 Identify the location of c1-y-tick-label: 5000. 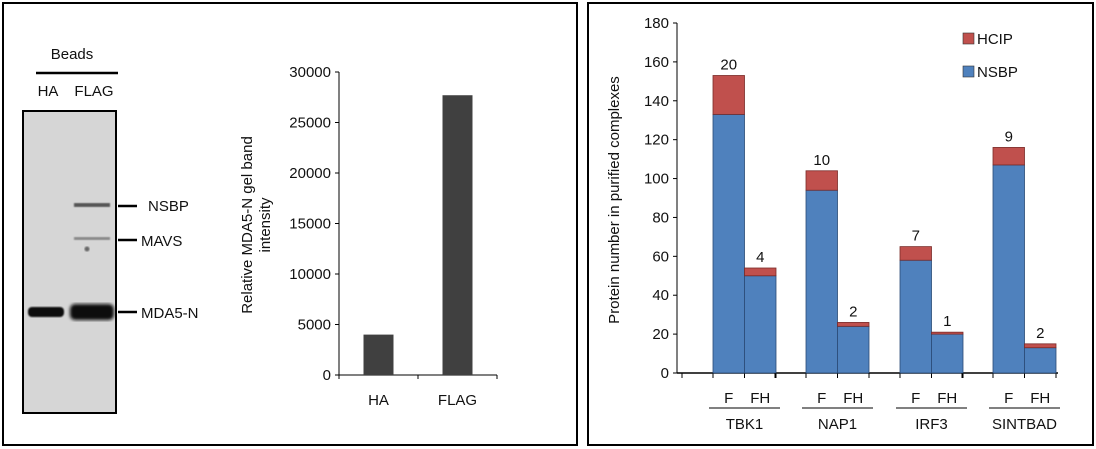
(314, 325).